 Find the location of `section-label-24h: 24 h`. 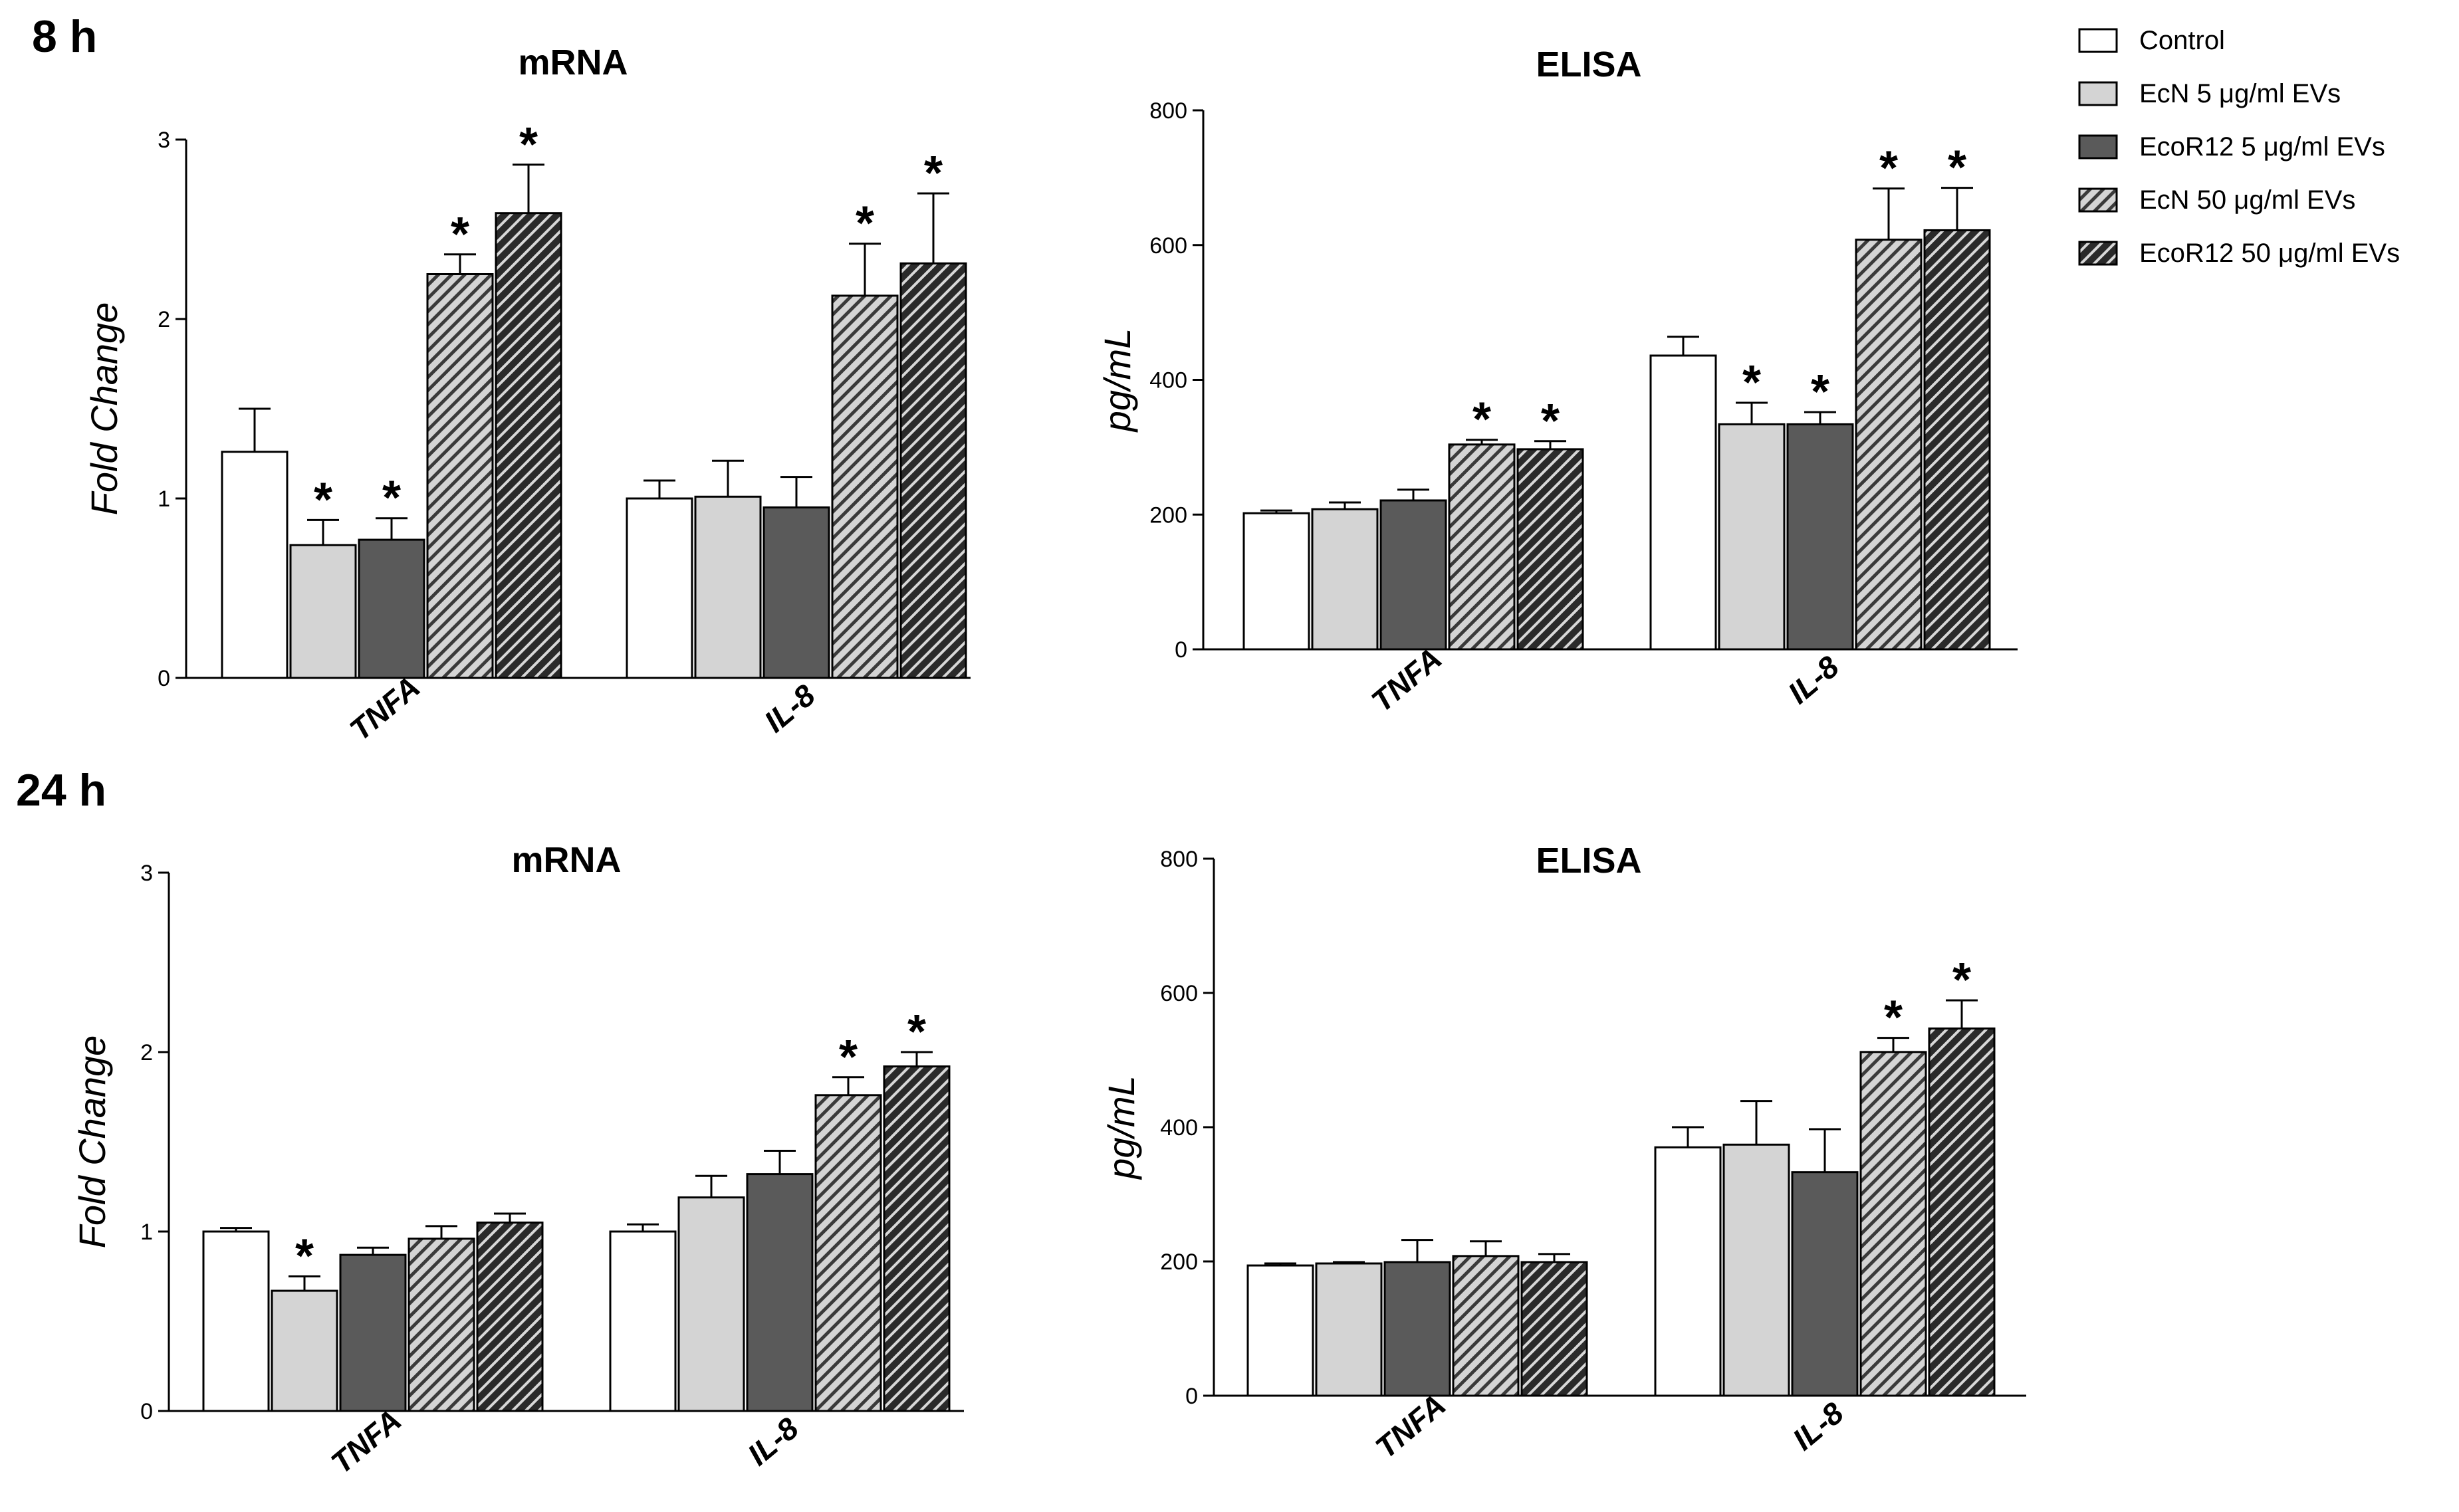

section-label-24h: 24 h is located at coordinates (61, 790).